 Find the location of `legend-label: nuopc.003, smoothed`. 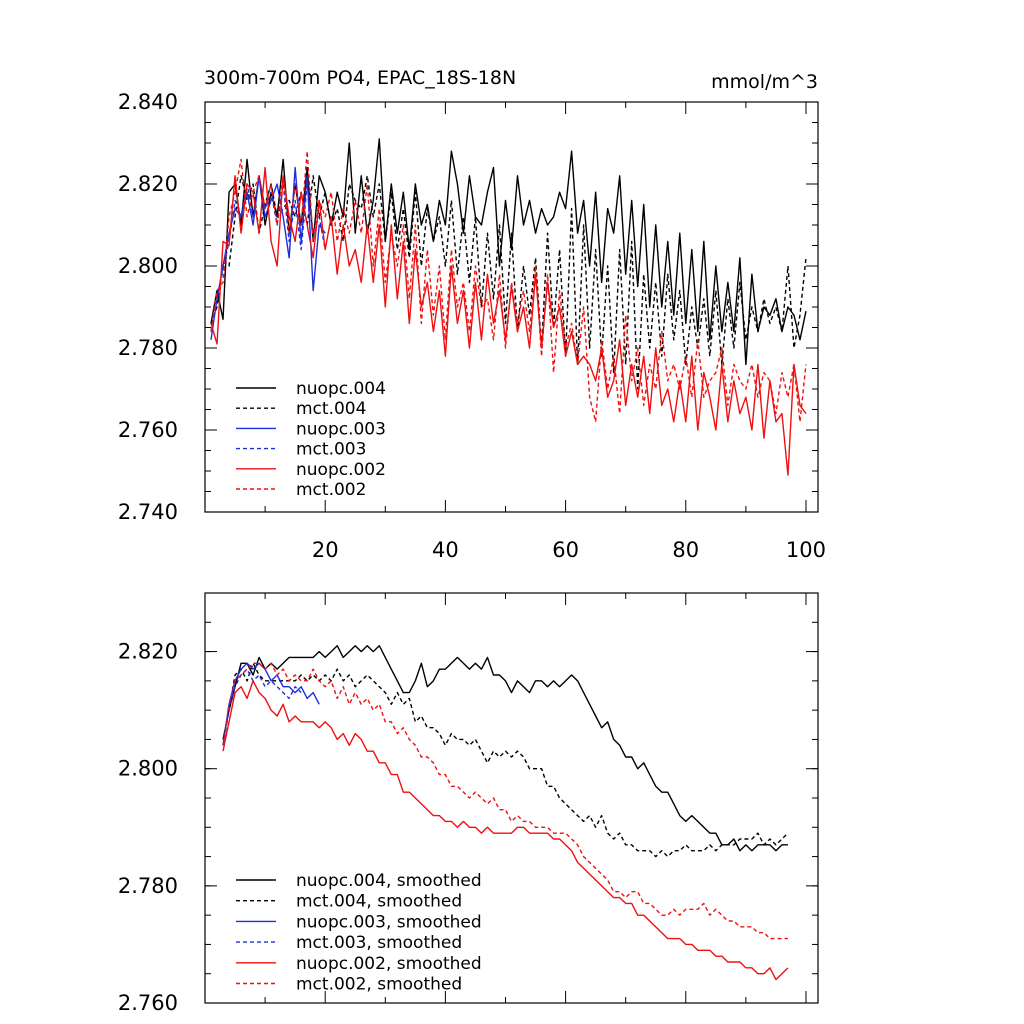

legend-label: nuopc.003, smoothed is located at coordinates (389, 922).